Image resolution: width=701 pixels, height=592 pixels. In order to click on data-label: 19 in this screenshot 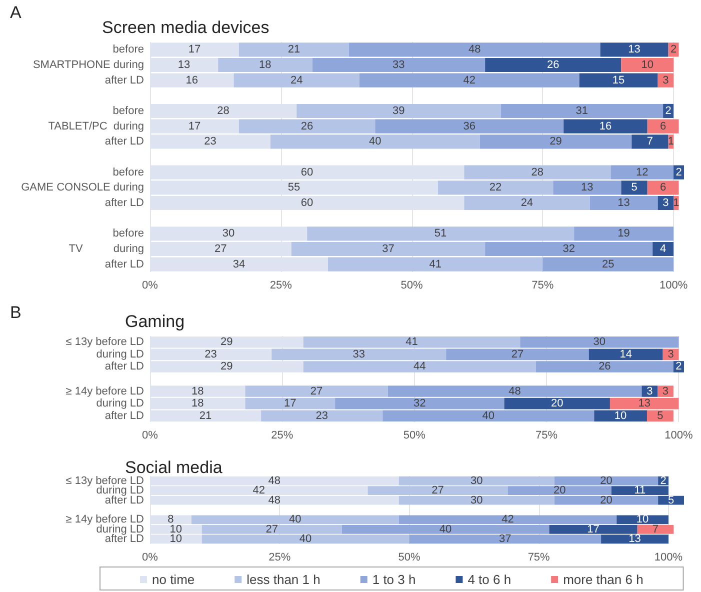, I will do `click(624, 234)`.